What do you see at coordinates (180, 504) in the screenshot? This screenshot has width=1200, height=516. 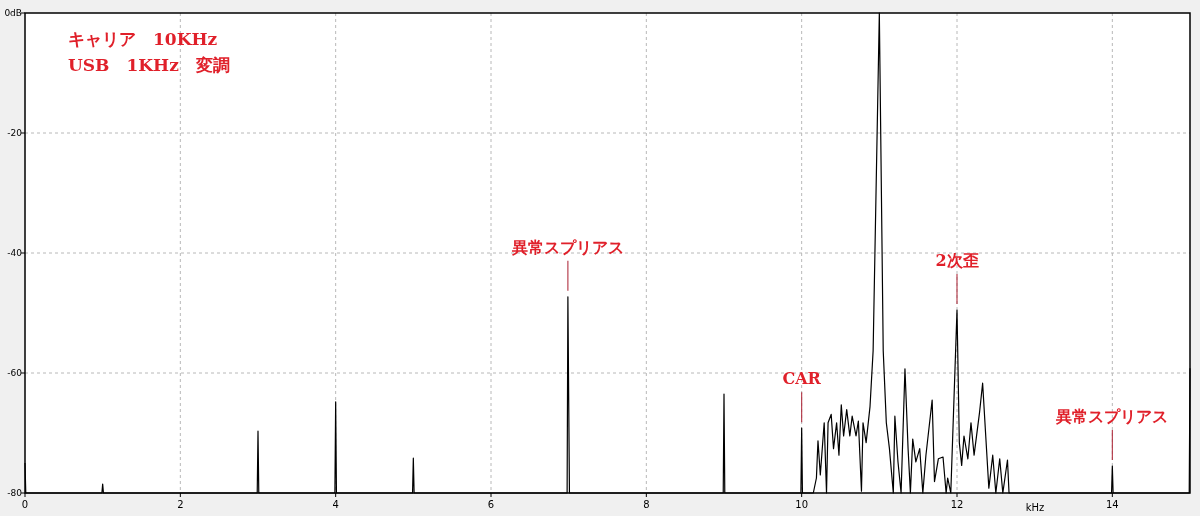 I see `x-tick-label: 2` at bounding box center [180, 504].